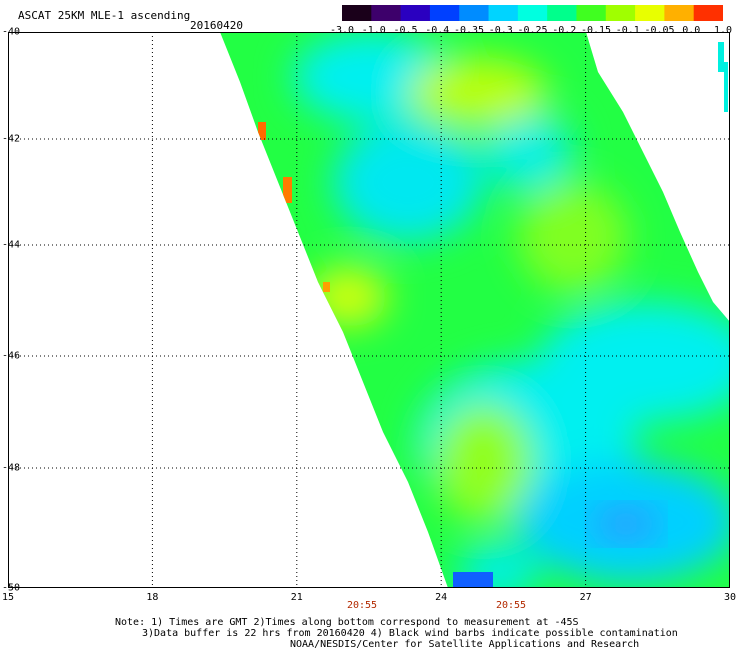 This screenshot has height=650, width=740. Describe the element at coordinates (437, 30) in the screenshot. I see `color-scale-label: -0.4` at that location.